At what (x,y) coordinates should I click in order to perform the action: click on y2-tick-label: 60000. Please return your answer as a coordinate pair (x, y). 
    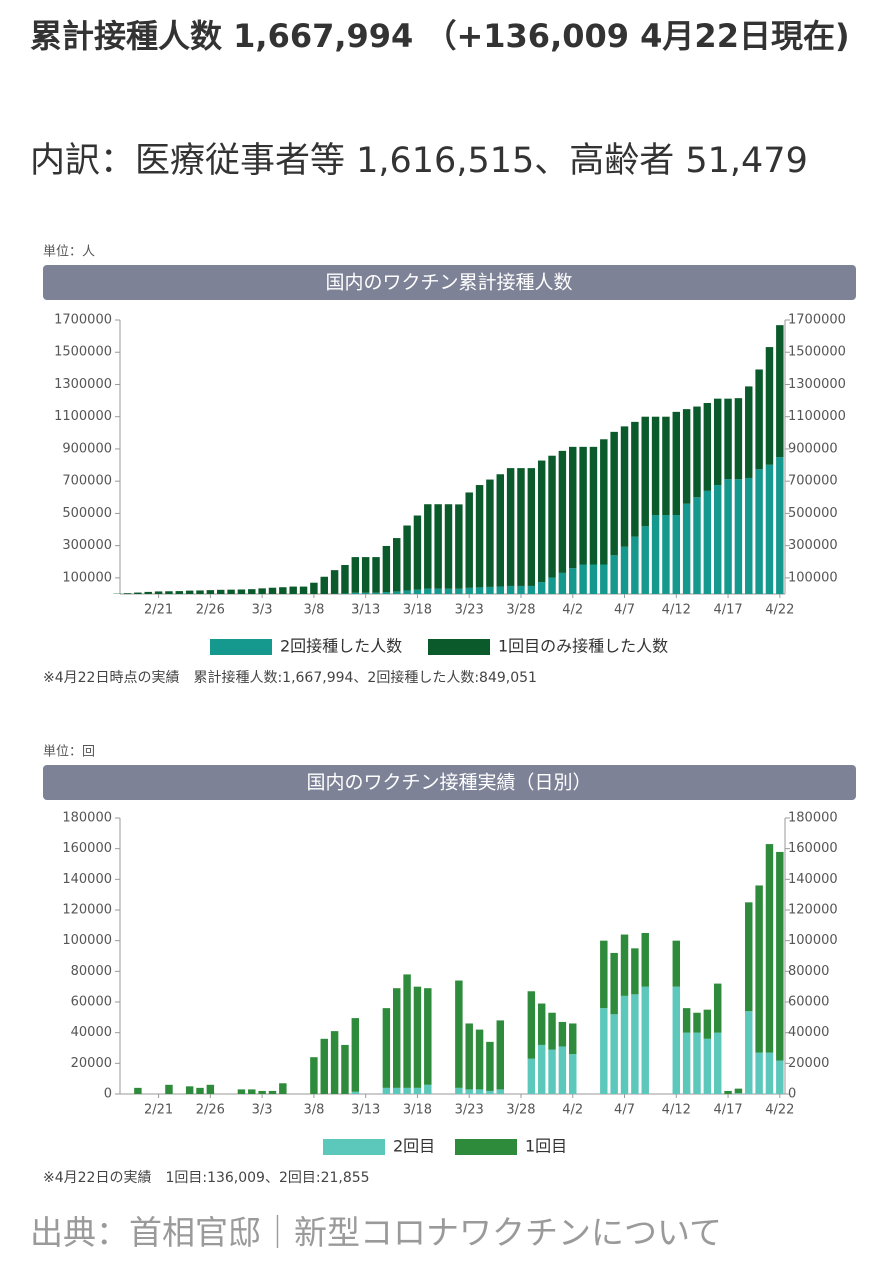
    Looking at the image, I should click on (808, 1002).